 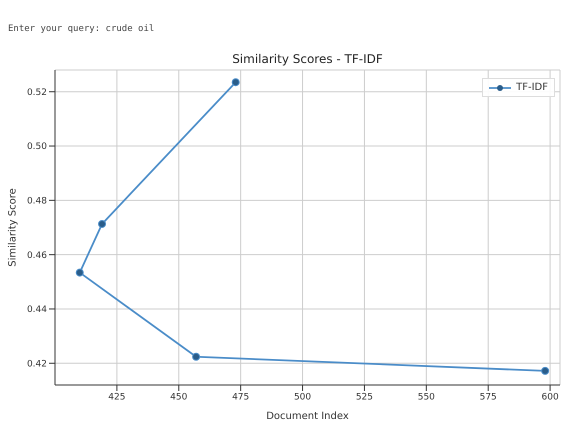 What do you see at coordinates (13, 227) in the screenshot?
I see `y-axis-title: Similarity Score` at bounding box center [13, 227].